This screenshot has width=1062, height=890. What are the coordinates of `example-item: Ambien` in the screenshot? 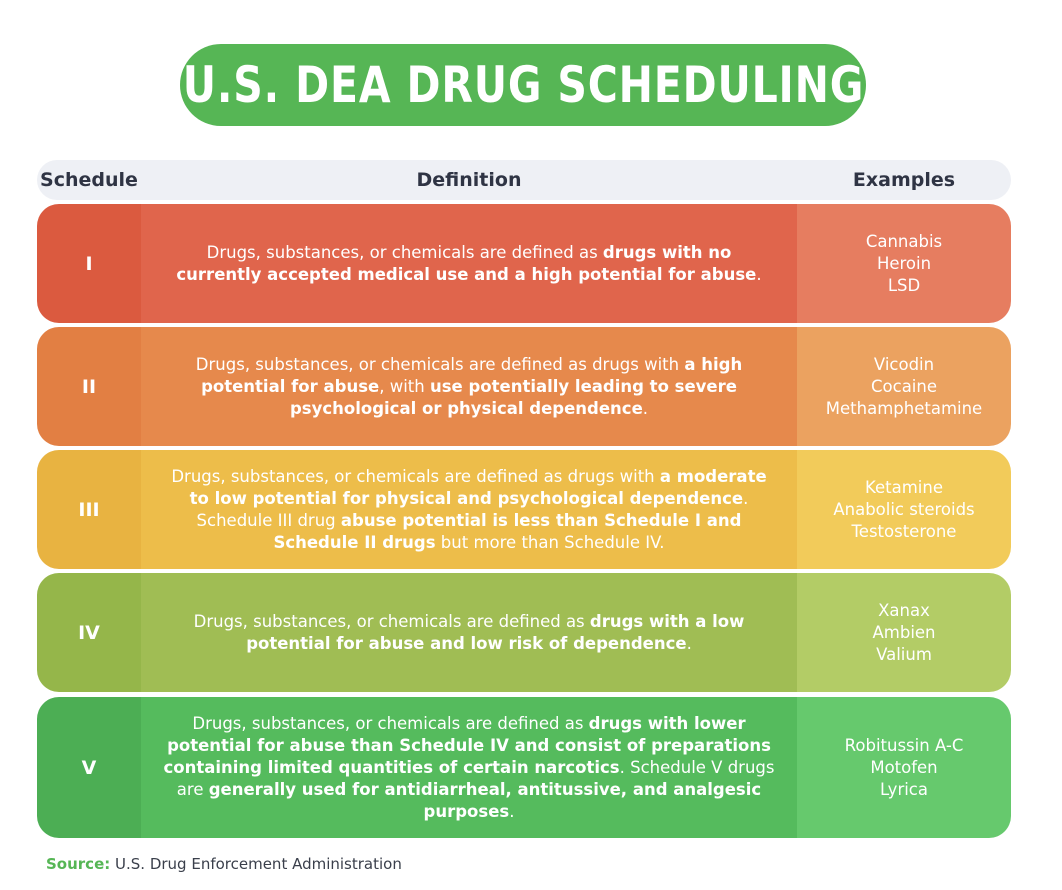 It's located at (904, 632).